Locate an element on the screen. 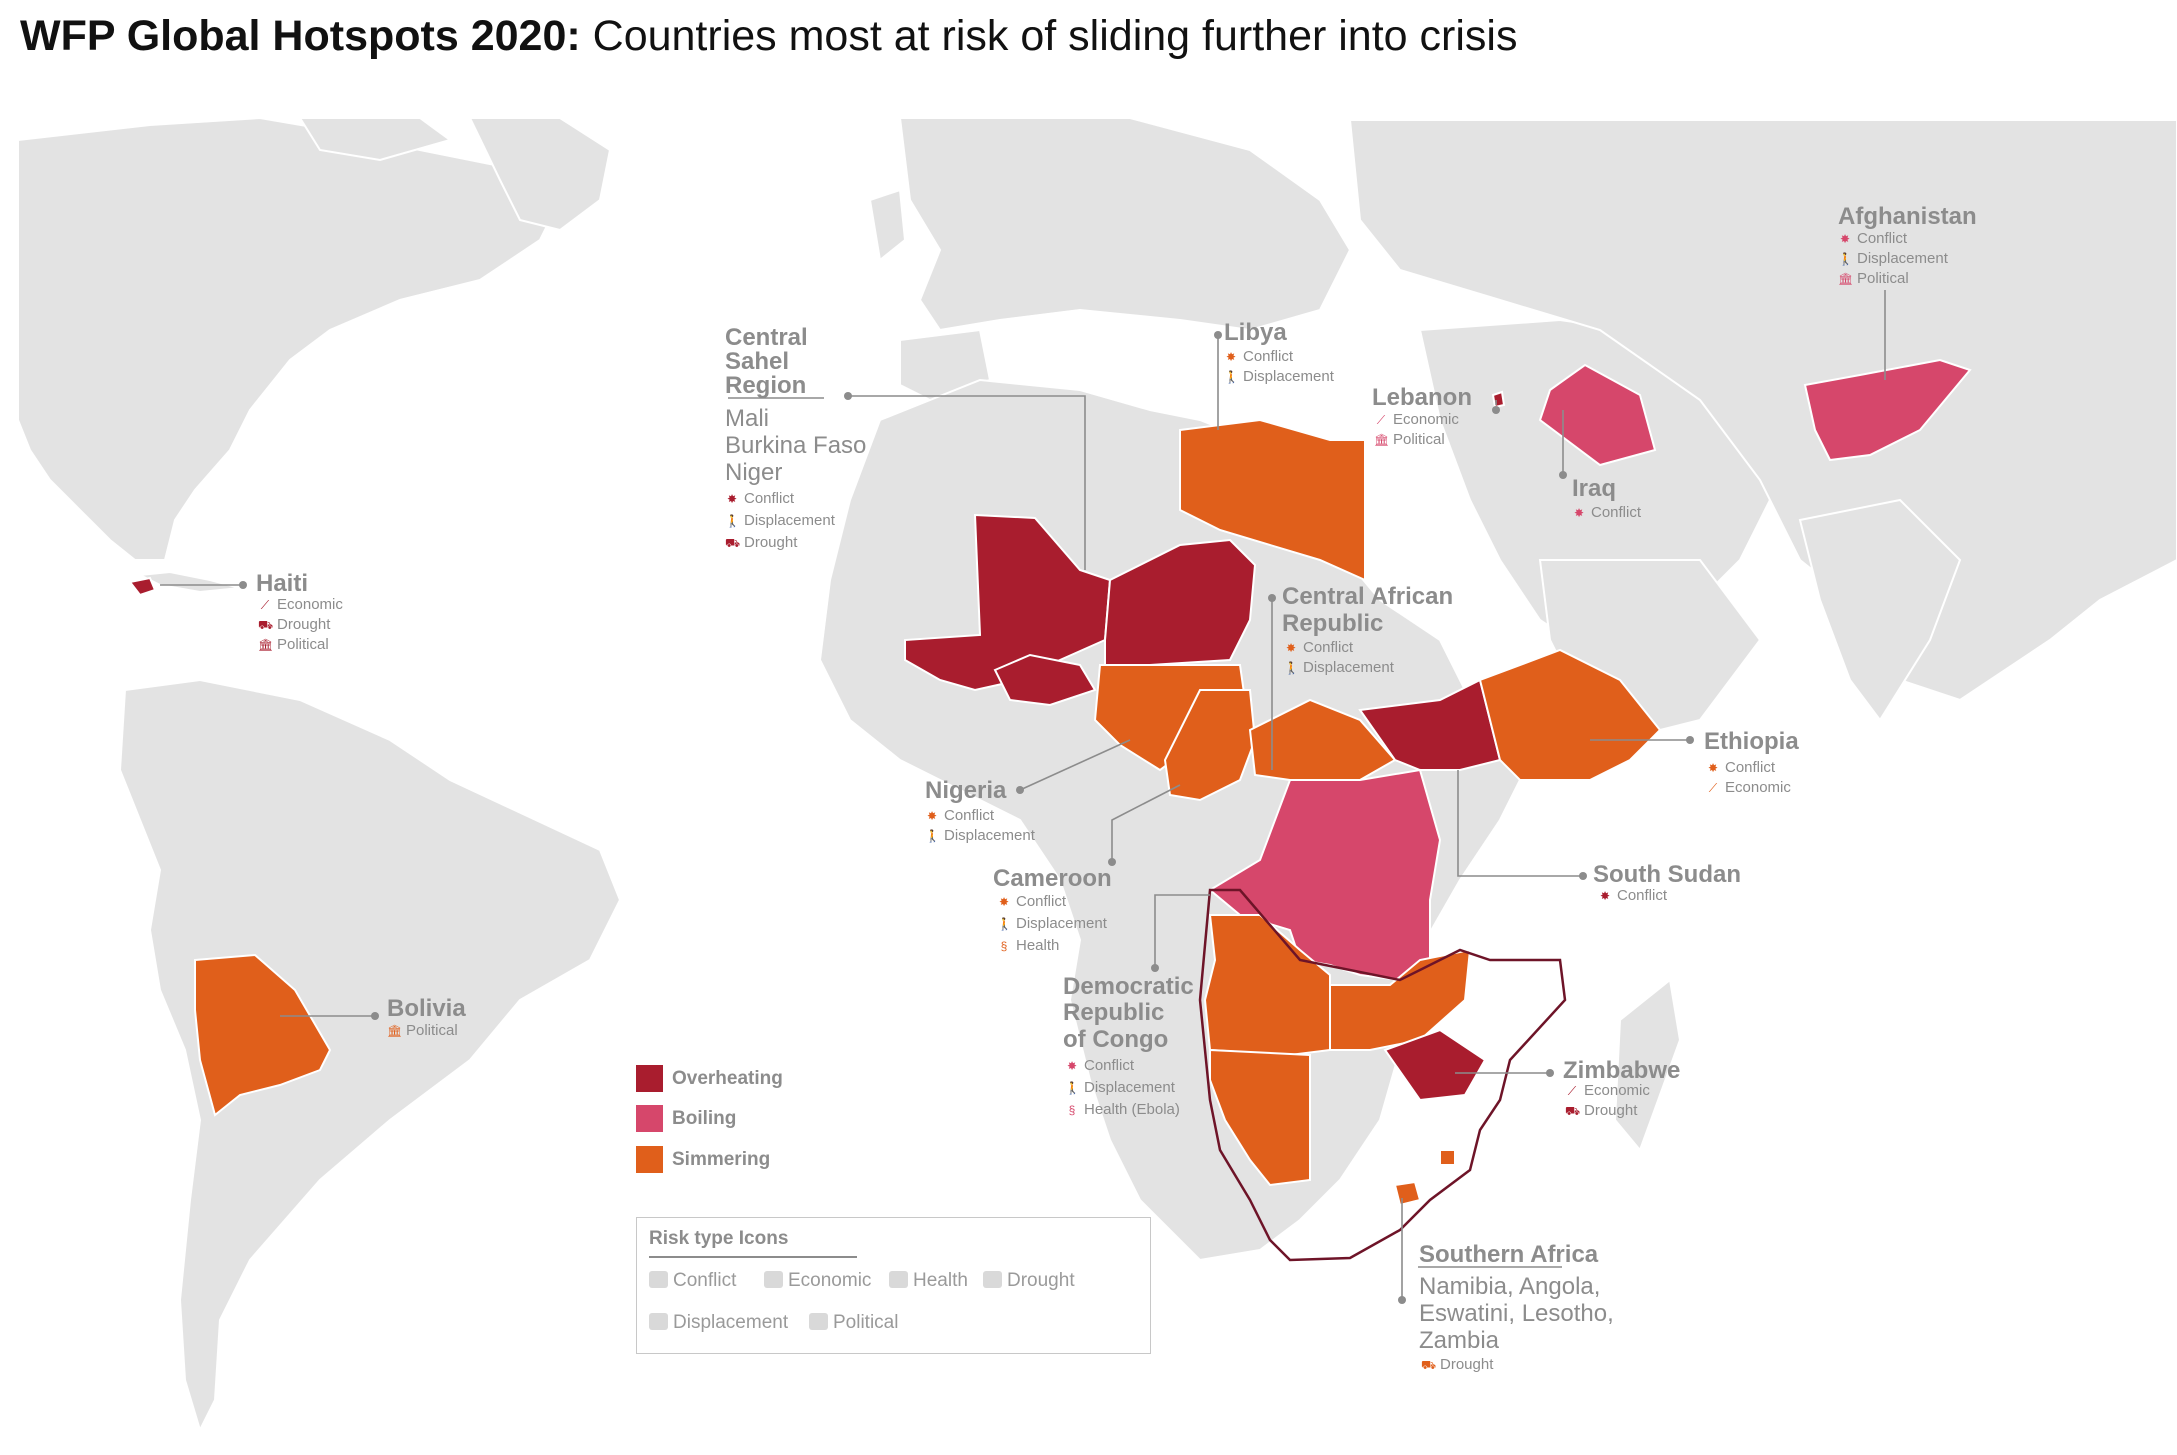 The image size is (2177, 1455). risk-label: Political is located at coordinates (1883, 278).